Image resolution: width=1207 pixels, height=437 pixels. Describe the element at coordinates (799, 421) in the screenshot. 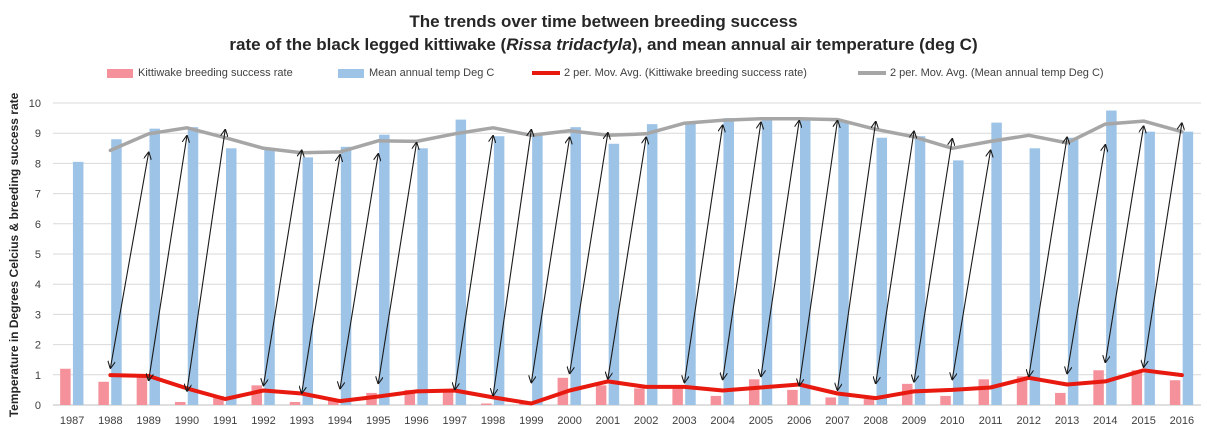

I see `x-tick-label: 2006` at that location.